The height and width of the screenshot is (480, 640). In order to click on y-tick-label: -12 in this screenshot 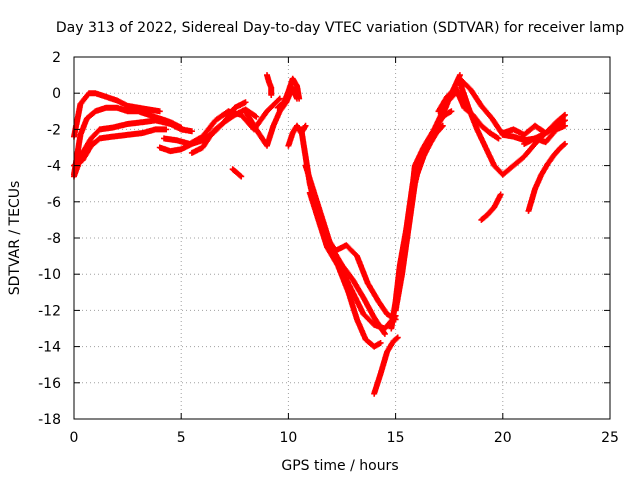, I will do `click(49, 311)`.